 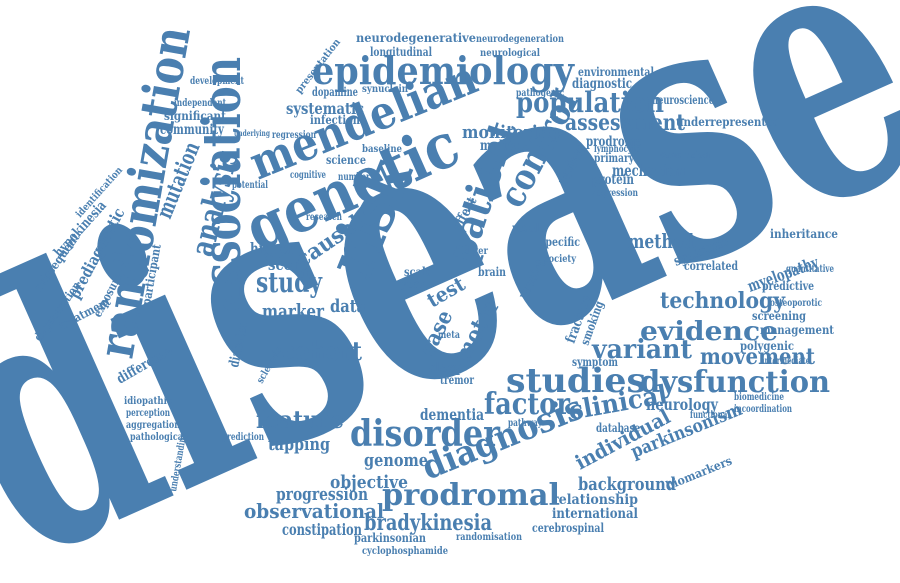 I want to click on word-cognitive: cognitive, so click(x=308, y=175).